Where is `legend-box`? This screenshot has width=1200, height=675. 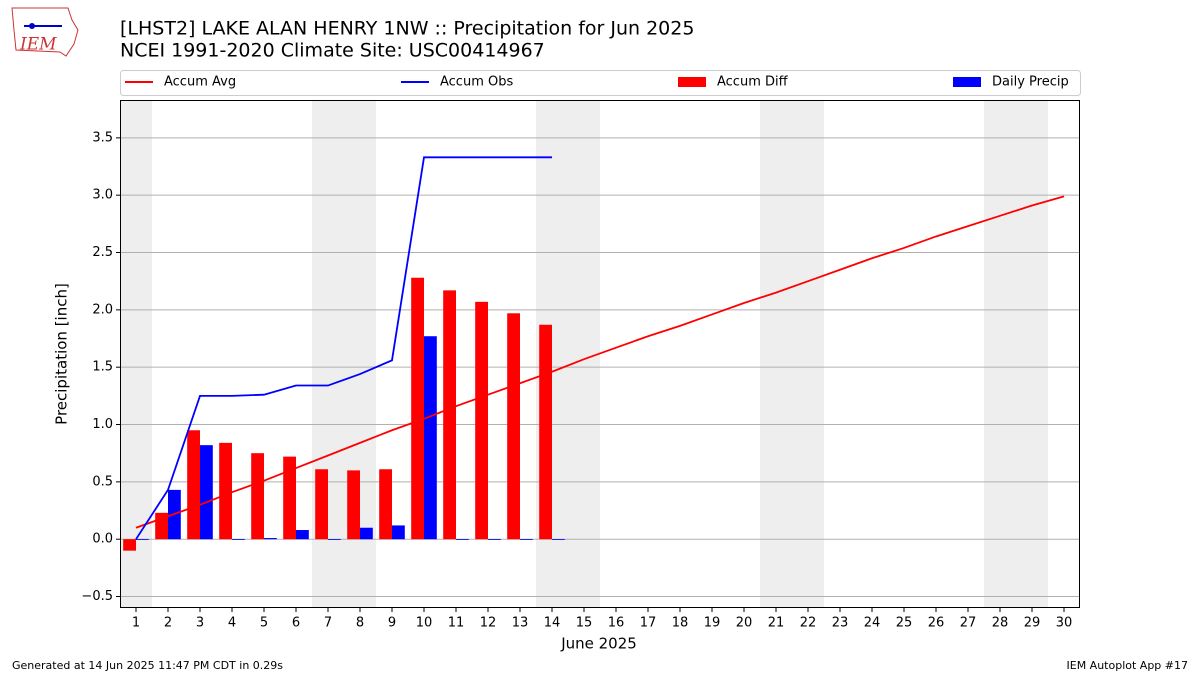
legend-box is located at coordinates (600, 83).